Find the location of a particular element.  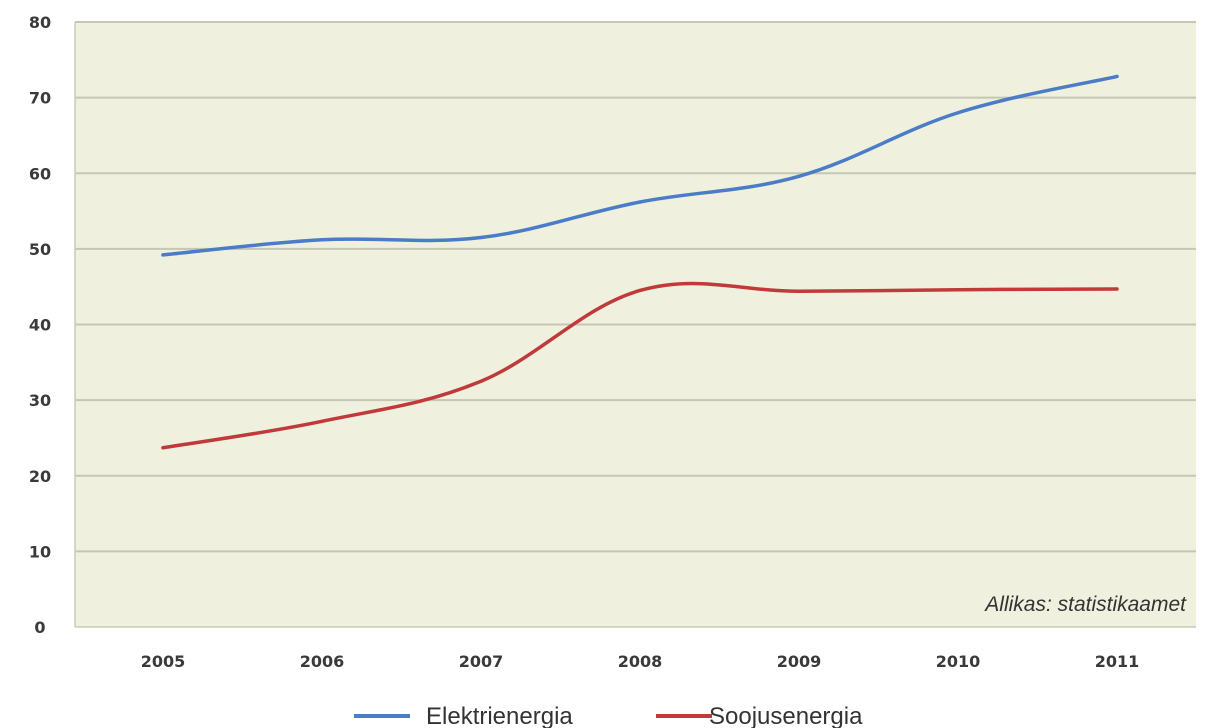

y-tick-label: 20 is located at coordinates (40, 476).